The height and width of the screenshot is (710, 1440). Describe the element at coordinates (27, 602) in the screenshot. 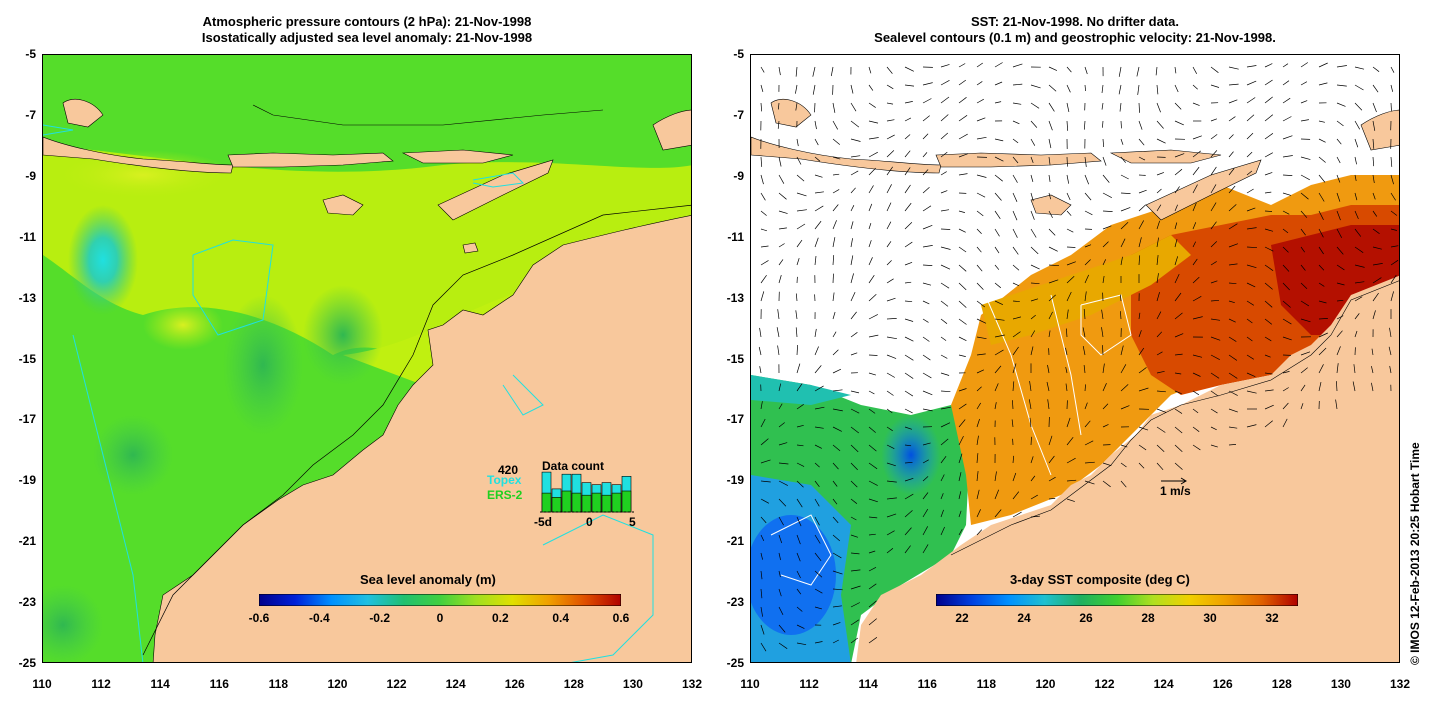

I see `left-y-tick-label: -23` at that location.